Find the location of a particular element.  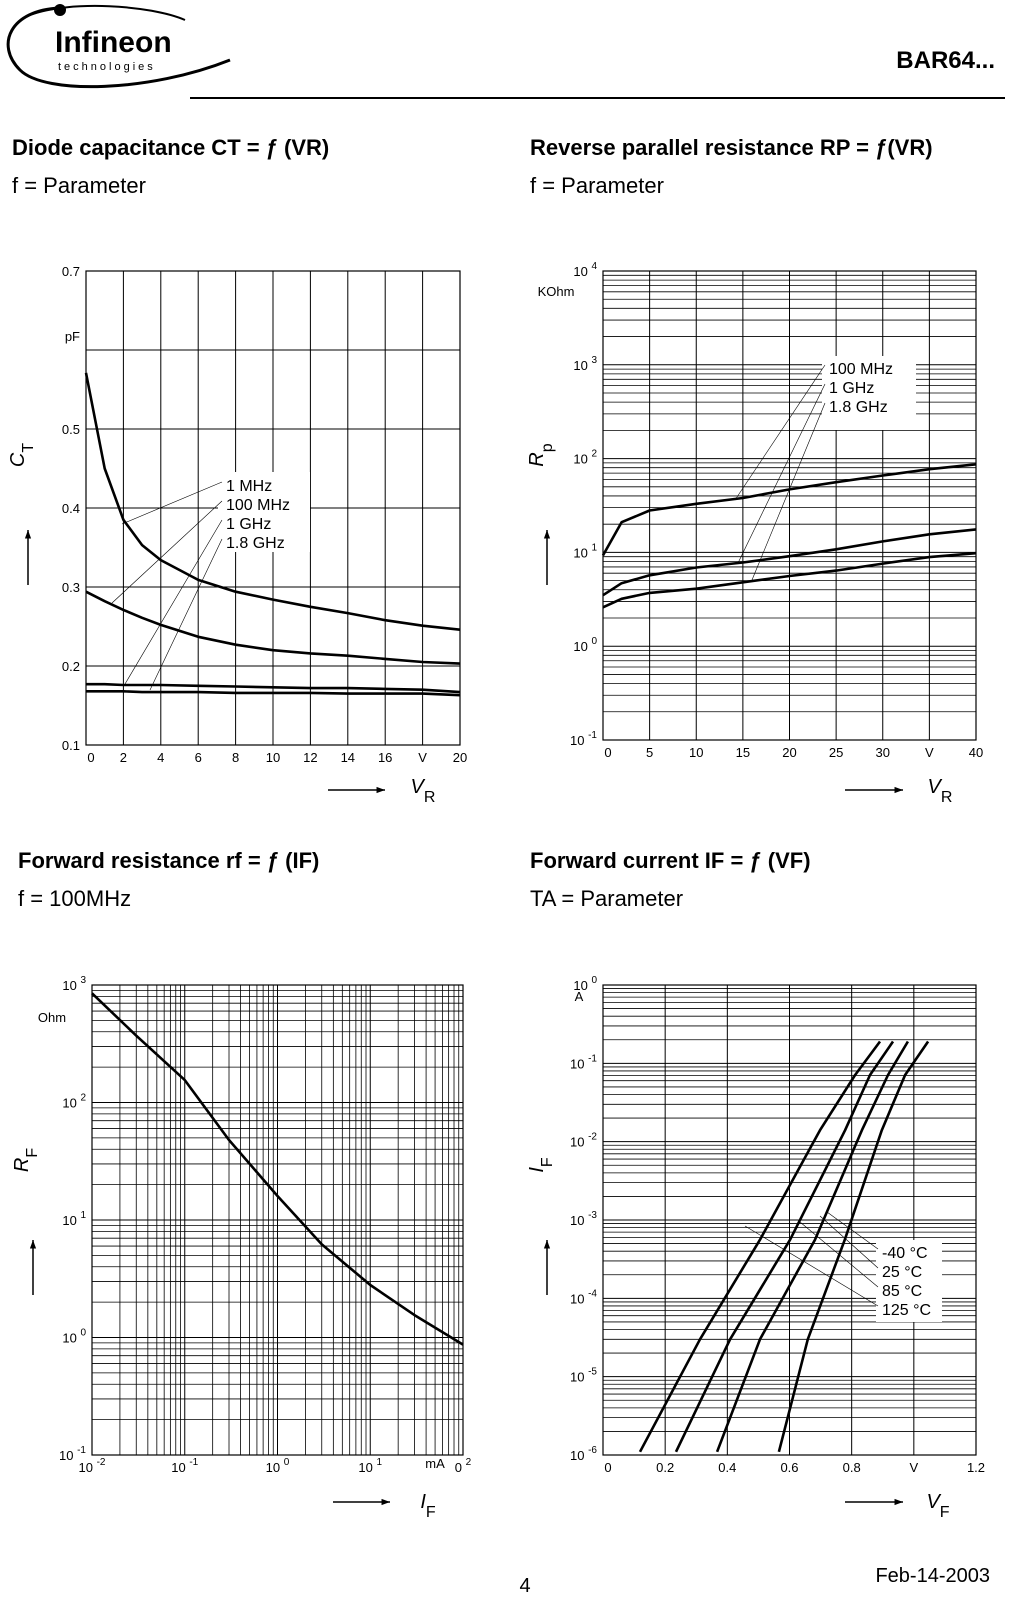

y-unit: Ohm is located at coordinates (52, 1017).